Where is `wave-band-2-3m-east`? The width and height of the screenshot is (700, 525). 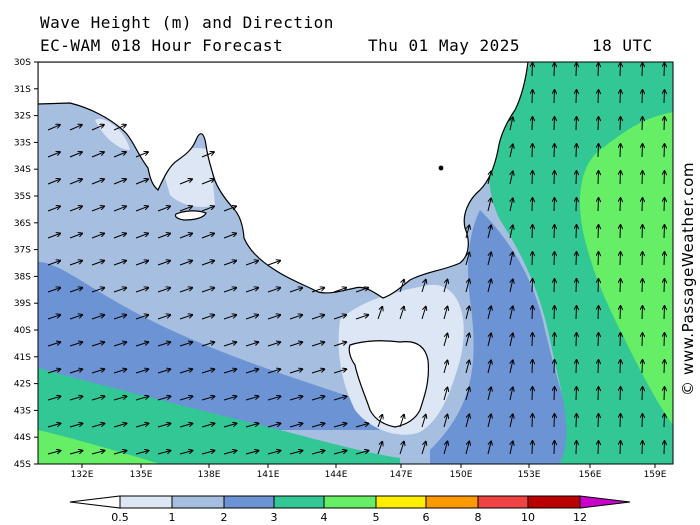 wave-band-2-3m-east is located at coordinates (502, 337).